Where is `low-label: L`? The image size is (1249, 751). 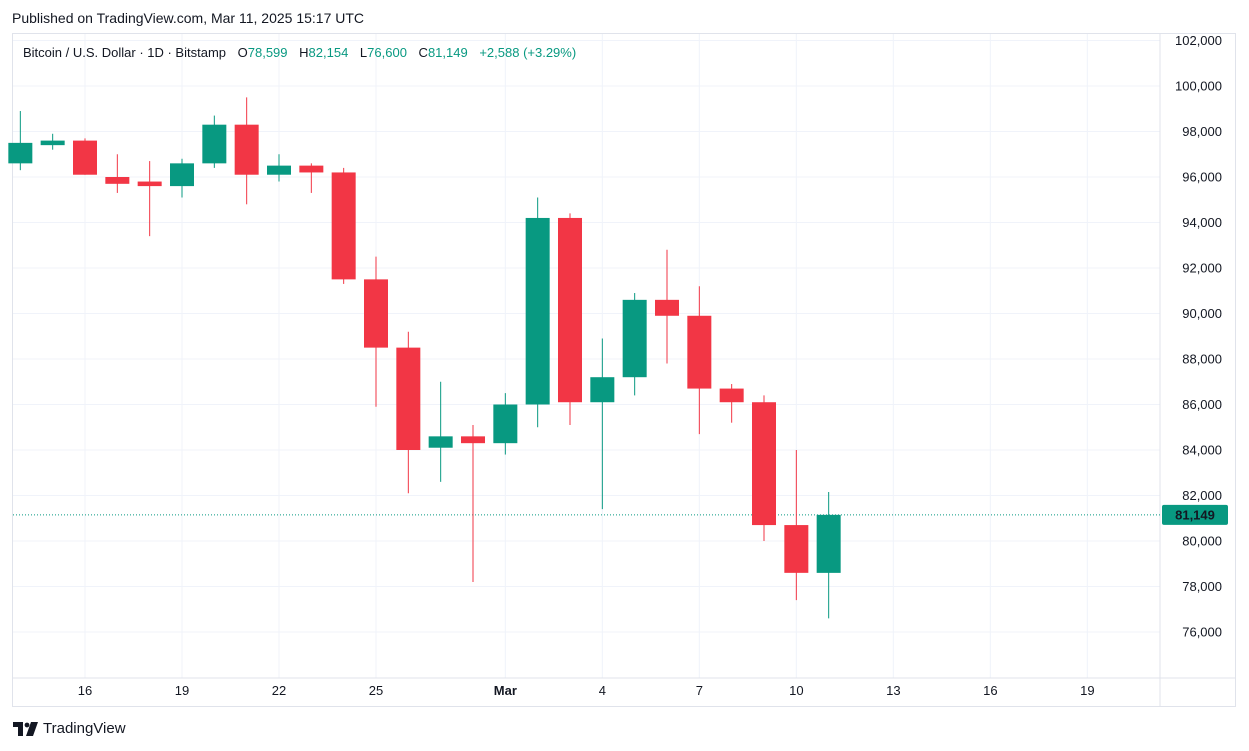
low-label: L is located at coordinates (363, 52).